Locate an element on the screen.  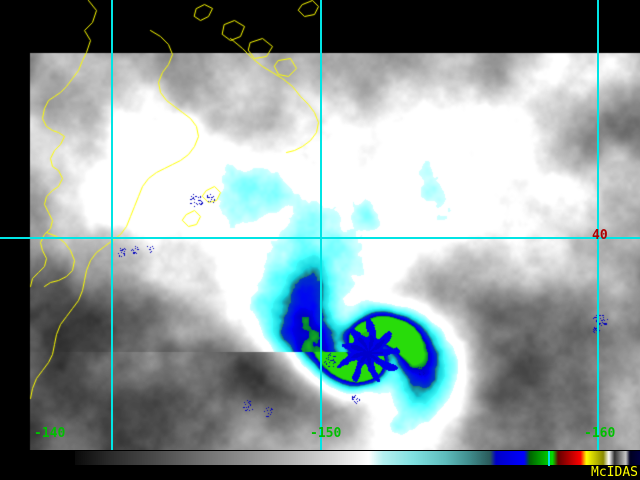
color-bar-canvas is located at coordinates (357, 458).